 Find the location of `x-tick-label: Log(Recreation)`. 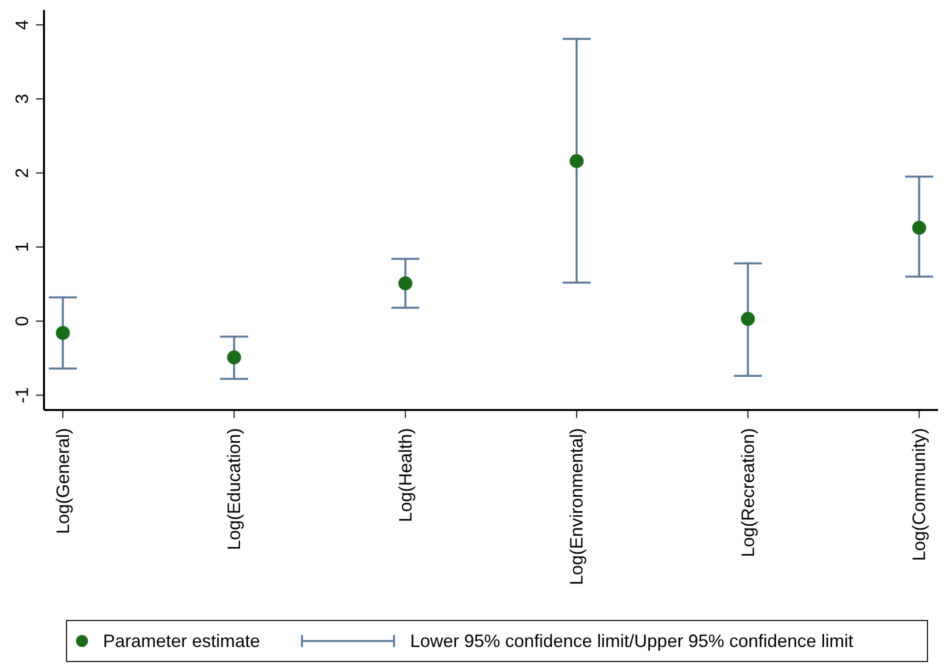

x-tick-label: Log(Recreation) is located at coordinates (748, 493).